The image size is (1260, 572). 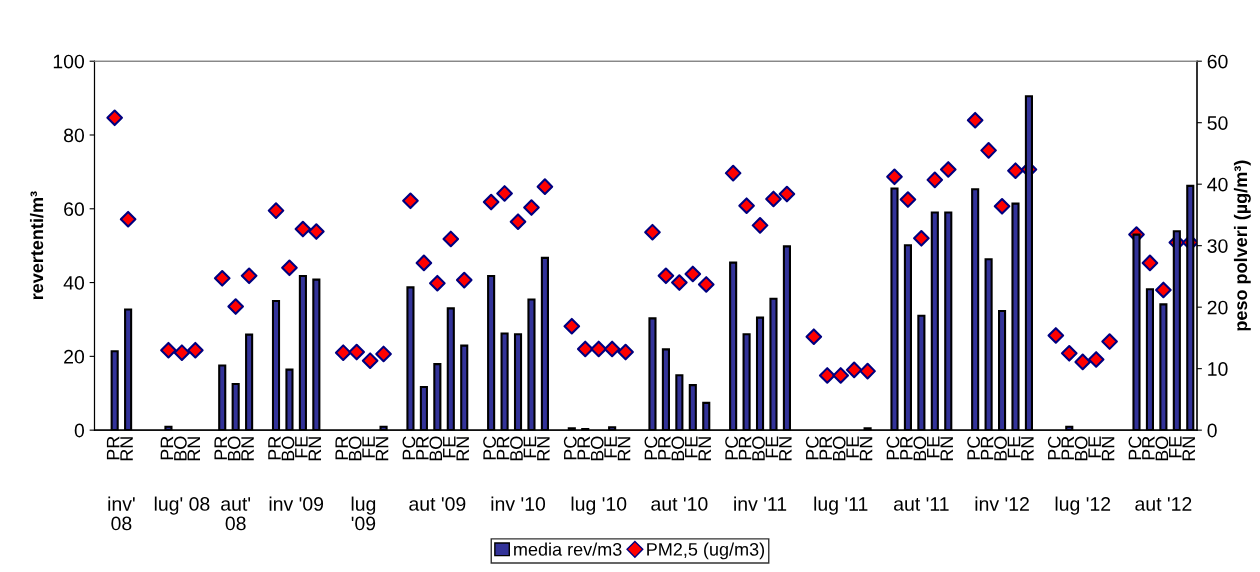 What do you see at coordinates (518, 503) in the screenshot?
I see `text: inv '10` at bounding box center [518, 503].